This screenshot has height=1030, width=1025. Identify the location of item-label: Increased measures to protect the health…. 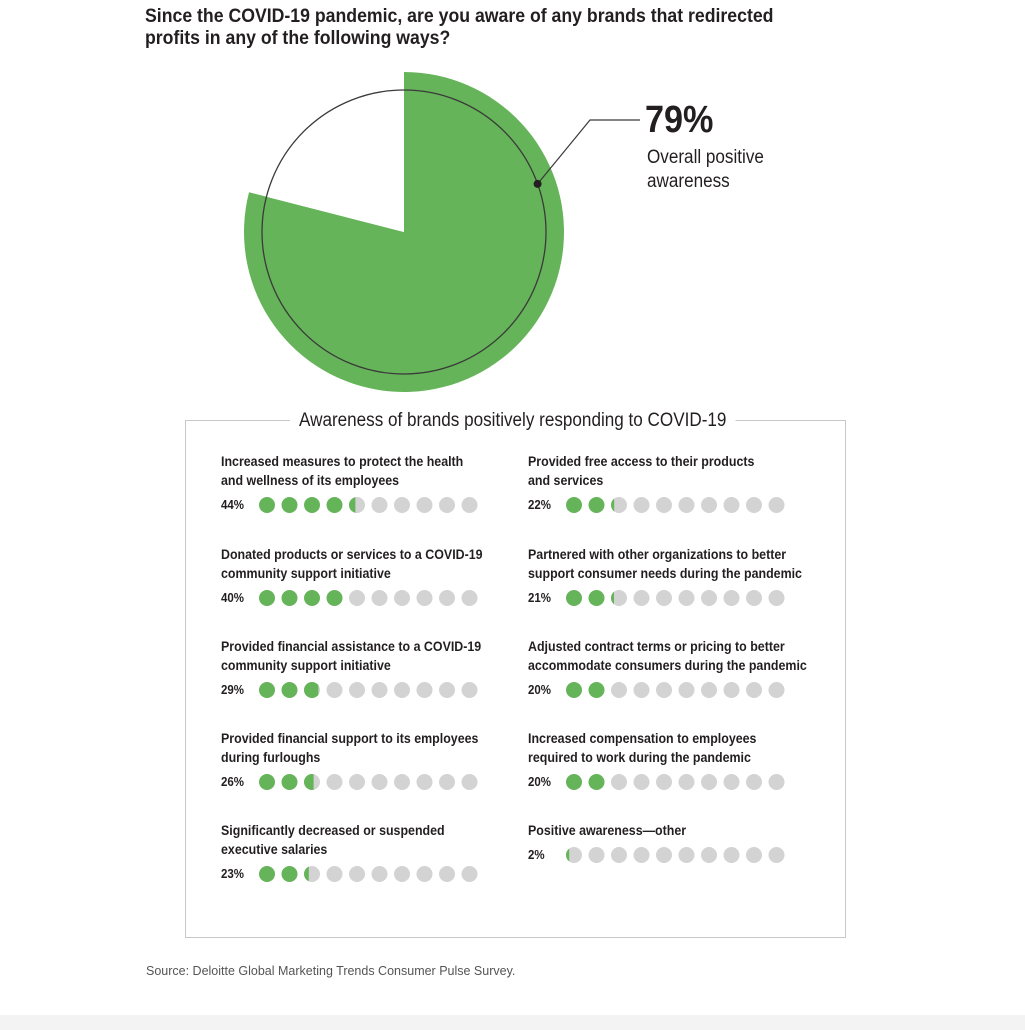
(342, 471).